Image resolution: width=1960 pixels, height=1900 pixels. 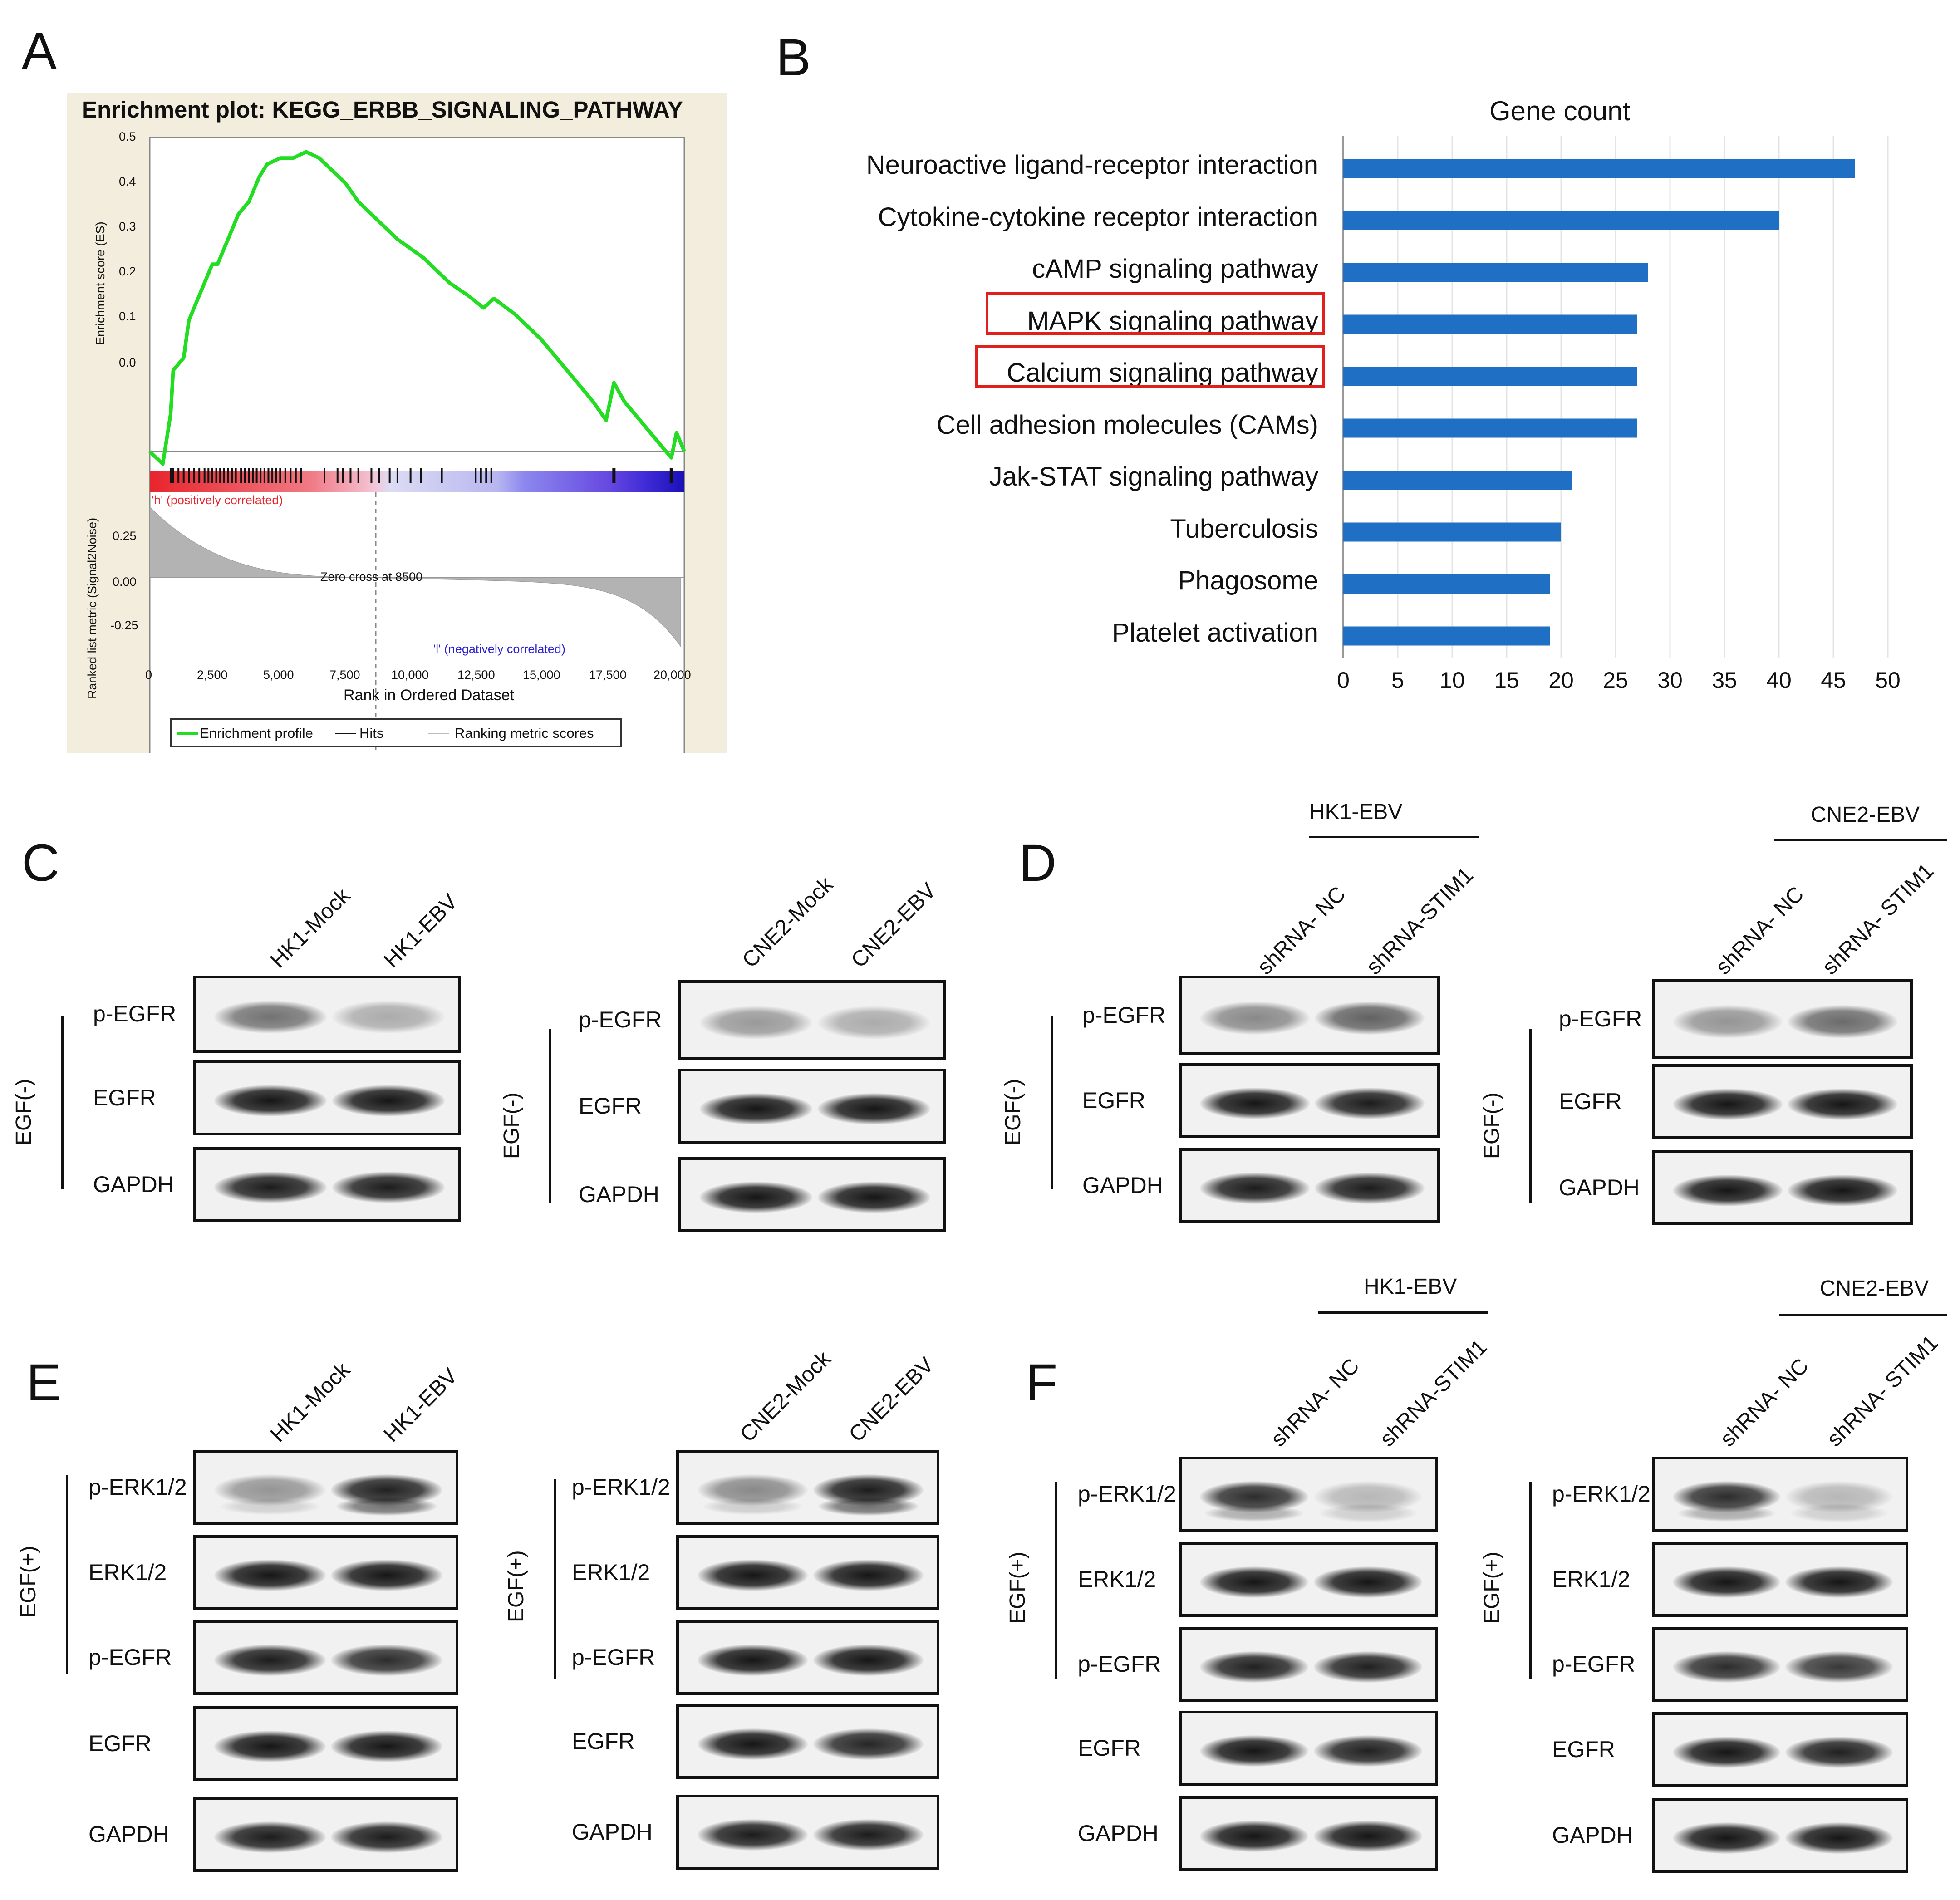 I want to click on lane-label-f_left: shRNA- NC, so click(x=1315, y=1403).